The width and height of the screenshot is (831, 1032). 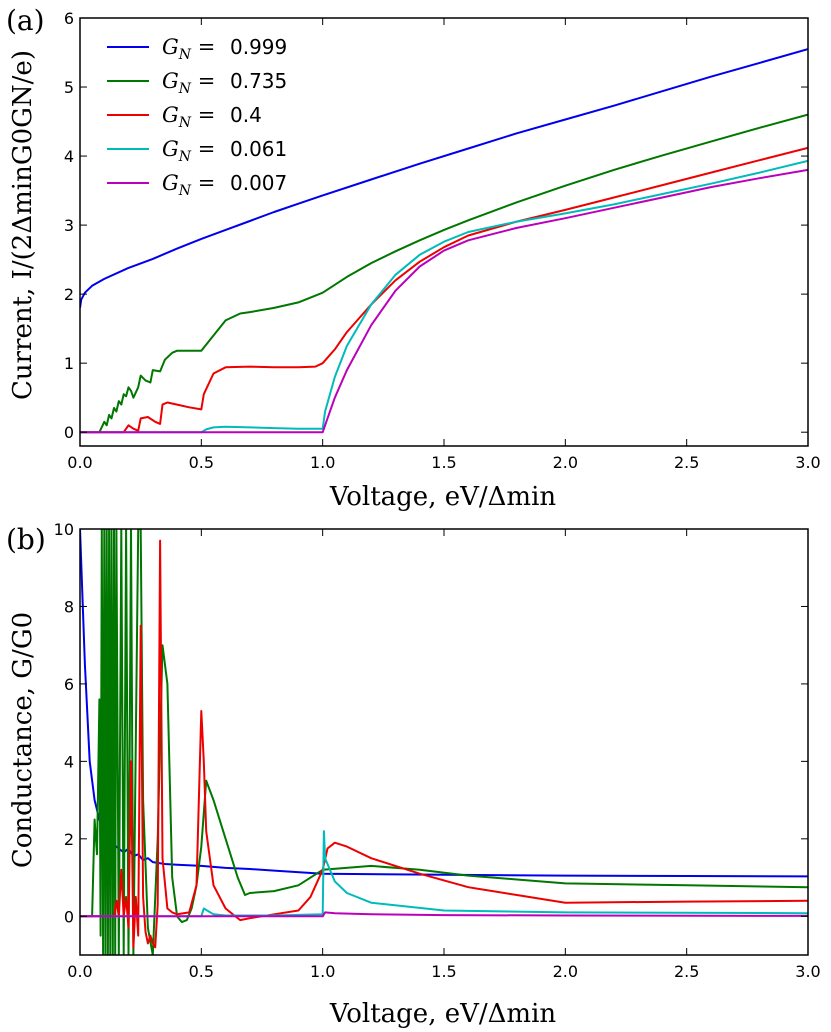 I want to click on y-tick-label-a-6: 6, so click(x=69, y=18).